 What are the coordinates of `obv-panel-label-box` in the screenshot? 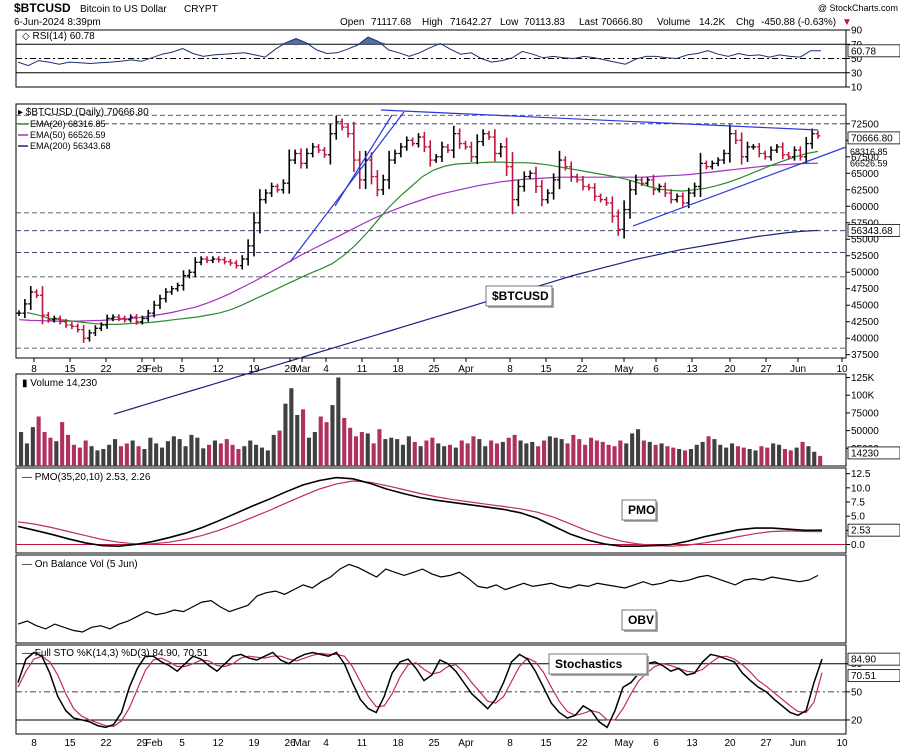 It's located at (639, 620).